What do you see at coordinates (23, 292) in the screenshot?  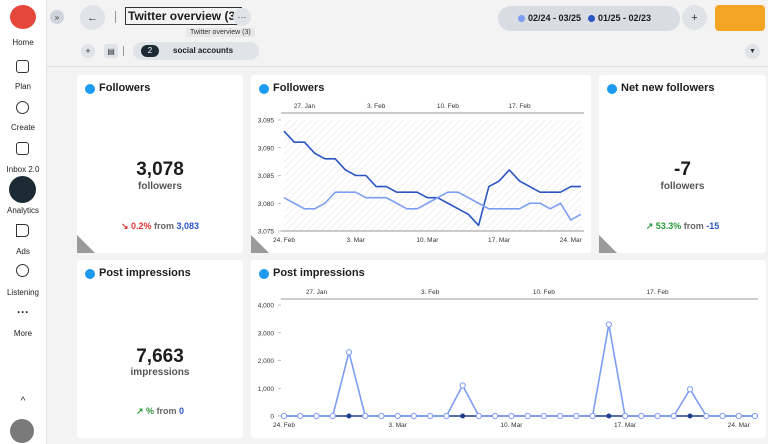 I see `nav-listening: Listening` at bounding box center [23, 292].